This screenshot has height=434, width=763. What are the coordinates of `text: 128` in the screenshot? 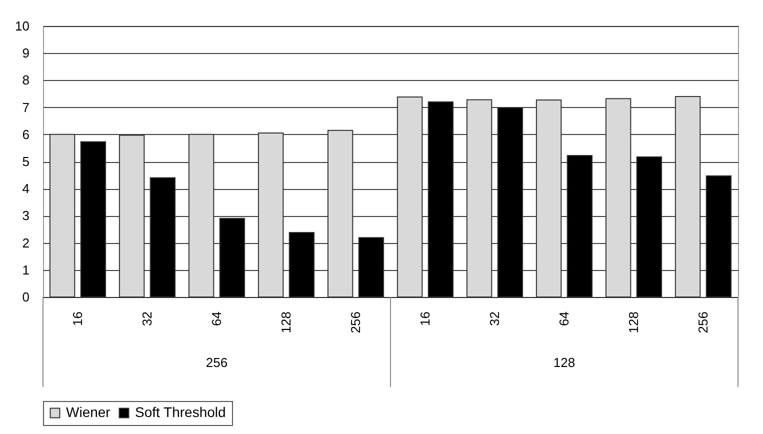 It's located at (564, 362).